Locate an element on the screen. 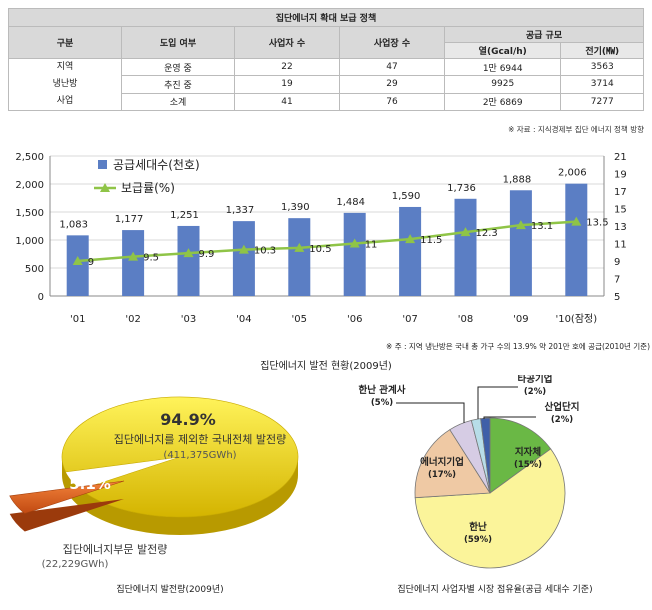  y-tick-label: 2,000 is located at coordinates (29, 185).